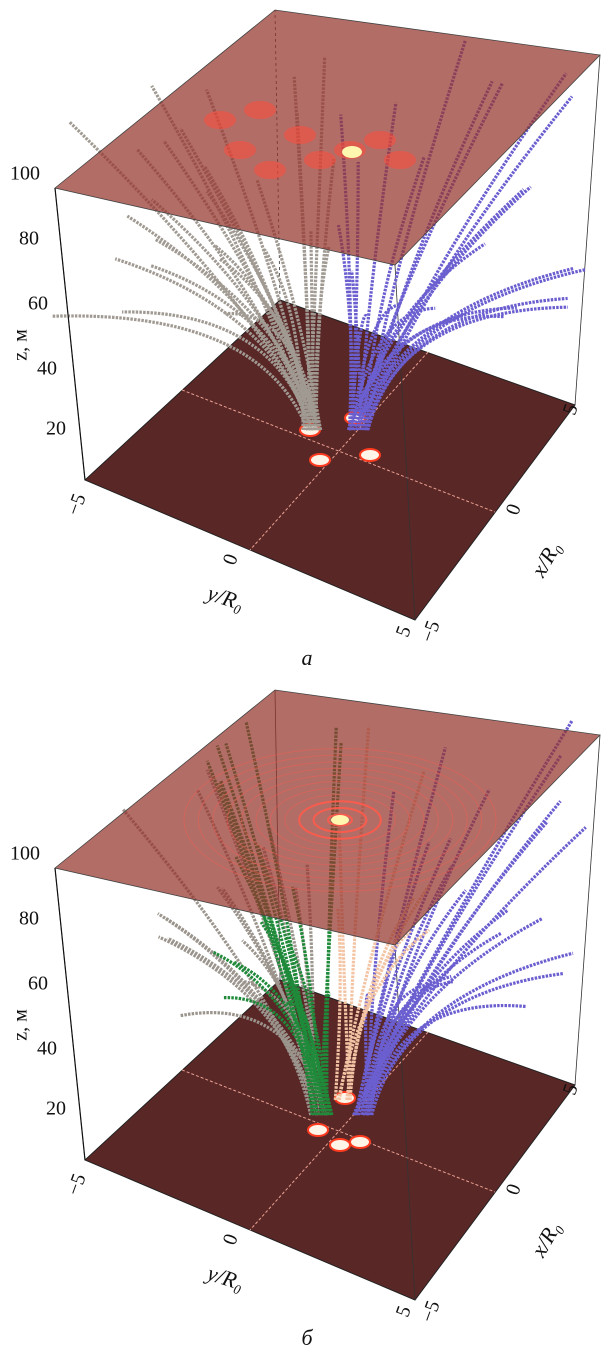  What do you see at coordinates (307, 1337) in the screenshot?
I see `panel-label: б` at bounding box center [307, 1337].